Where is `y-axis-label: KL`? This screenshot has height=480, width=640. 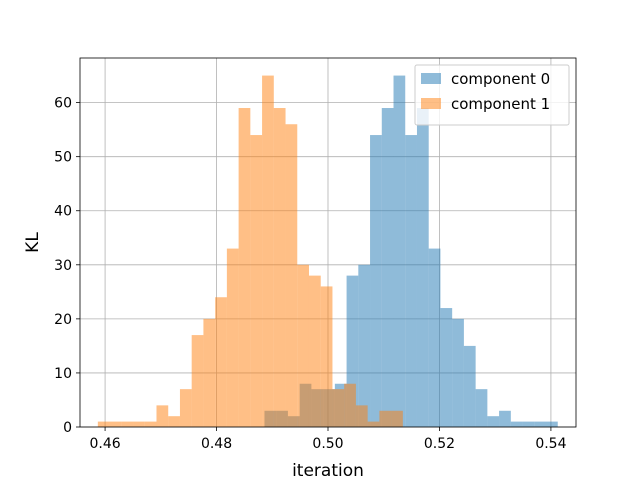 y-axis-label: KL is located at coordinates (33, 242).